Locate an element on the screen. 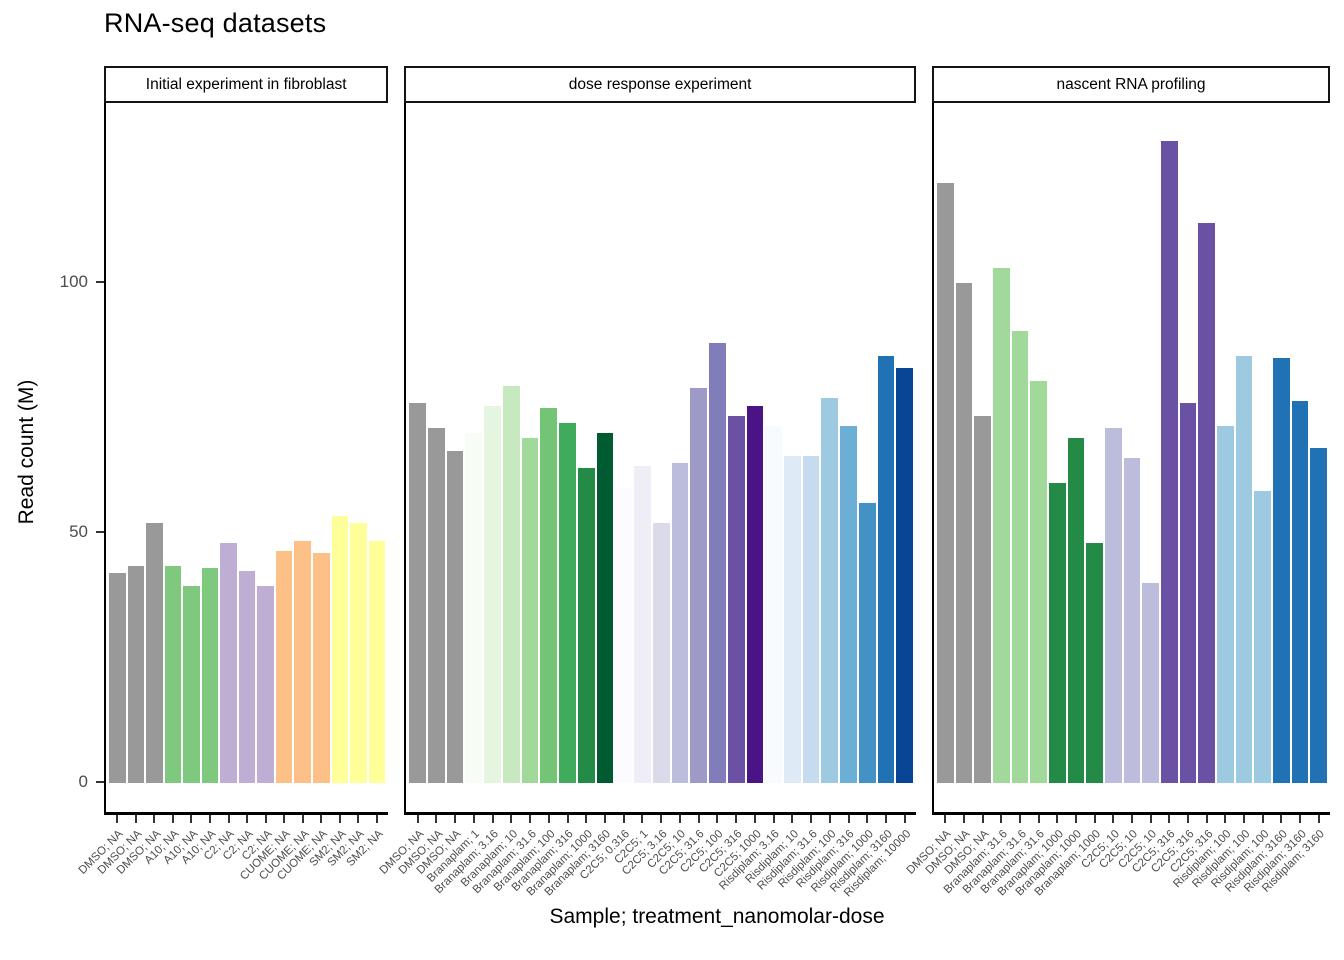 This screenshot has width=1344, height=960. facet-strip: nascent RNA profiling is located at coordinates (1131, 84).